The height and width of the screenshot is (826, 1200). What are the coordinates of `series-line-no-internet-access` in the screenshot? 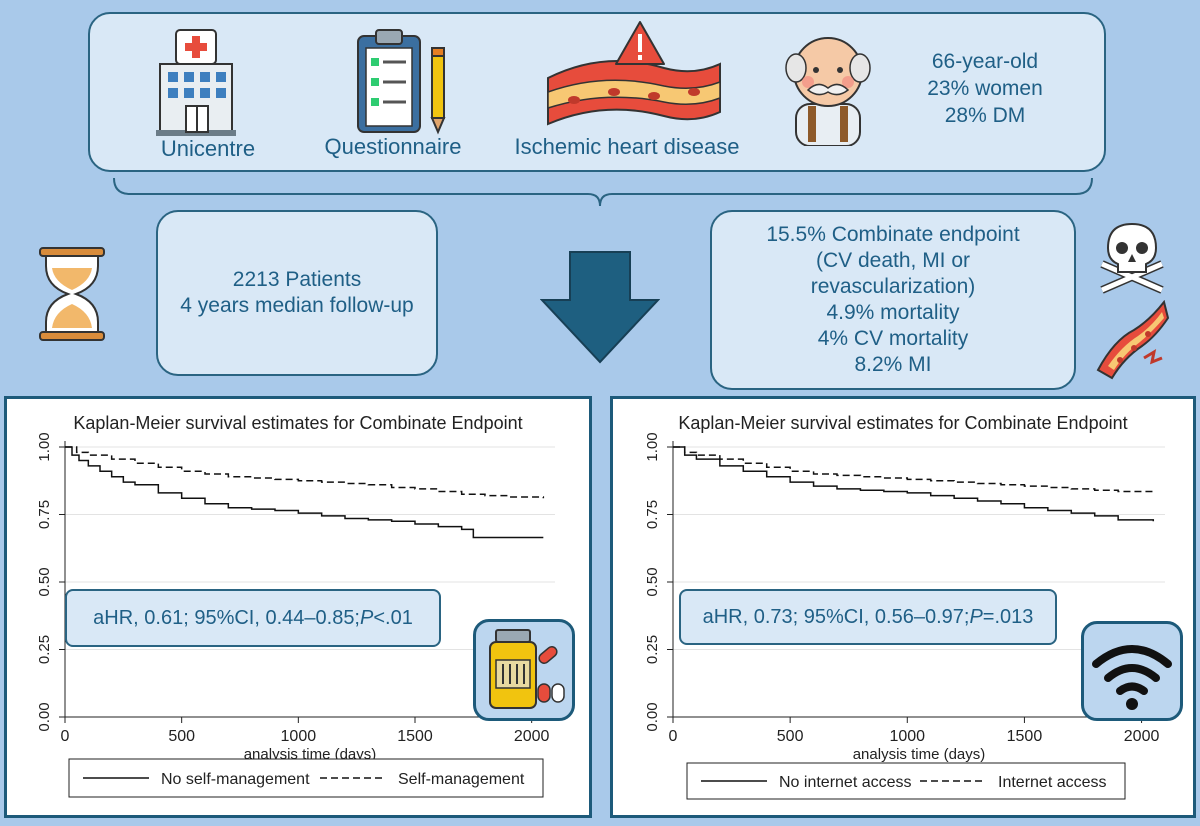 It's located at (914, 484).